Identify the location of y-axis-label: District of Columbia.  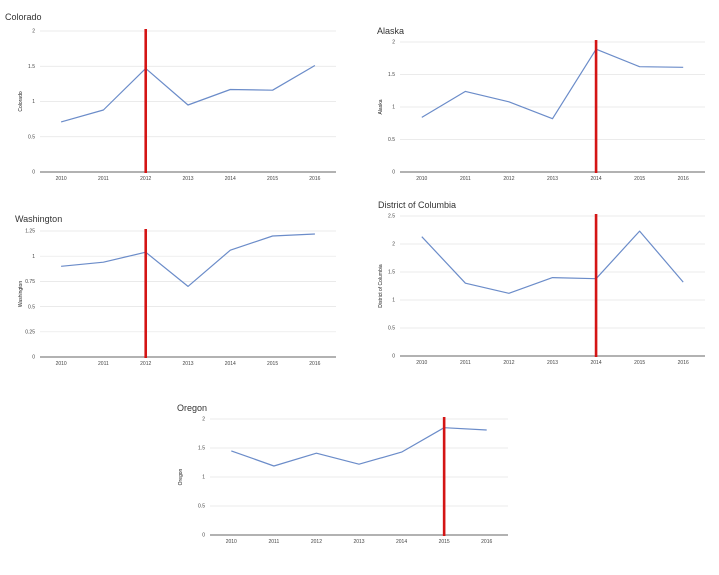
(381, 286).